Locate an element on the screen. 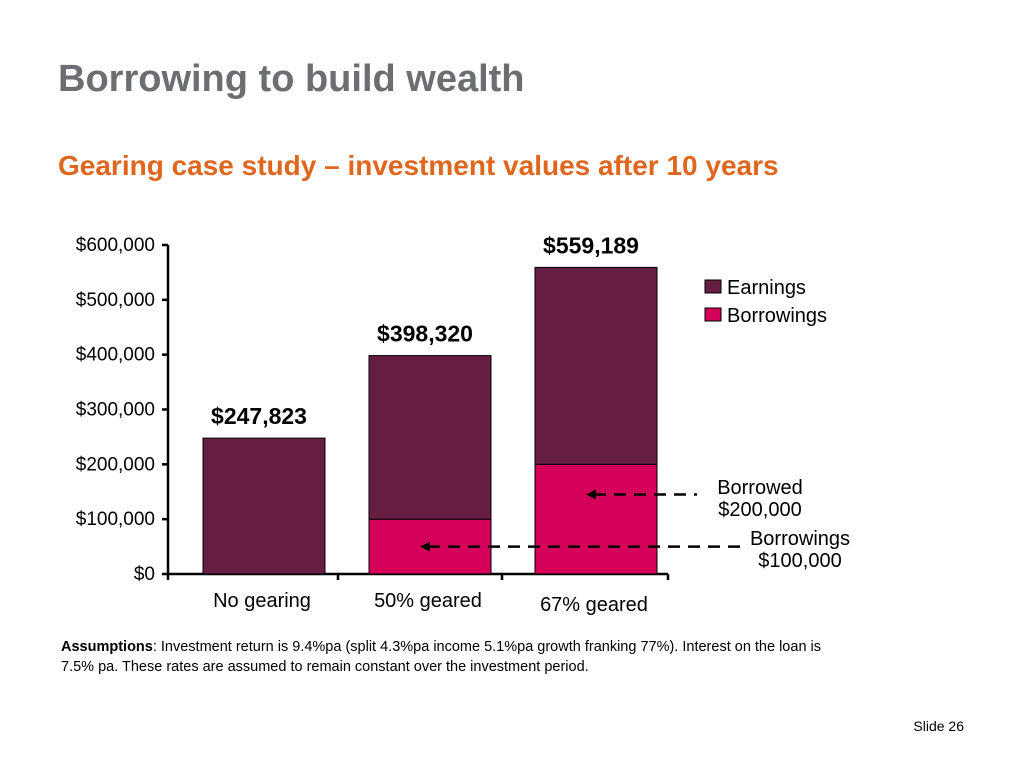  annotation-value: $100,000 is located at coordinates (799, 561).